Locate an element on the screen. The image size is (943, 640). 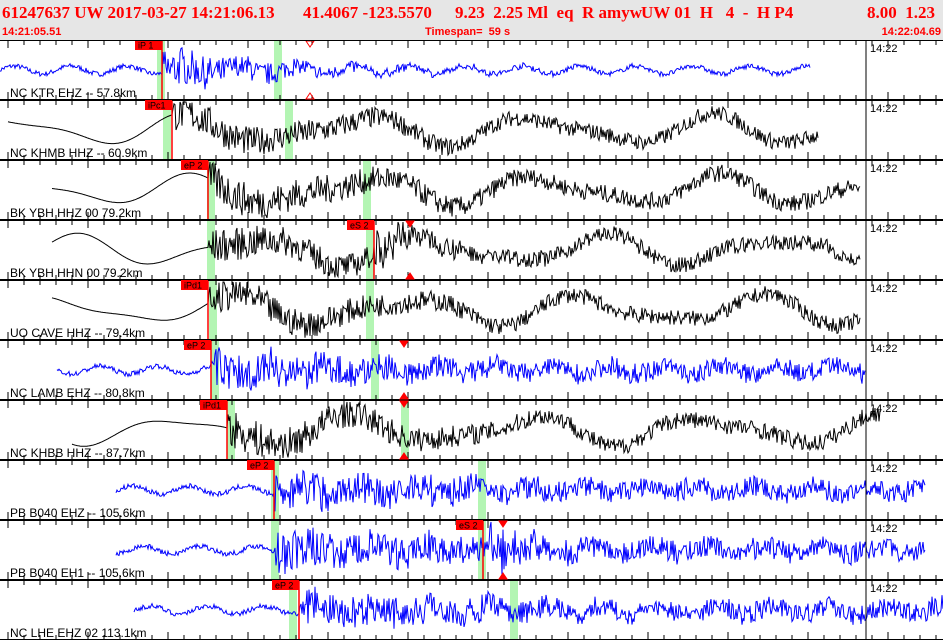
event-location: 41.4067 -123.5570 is located at coordinates (367, 12).